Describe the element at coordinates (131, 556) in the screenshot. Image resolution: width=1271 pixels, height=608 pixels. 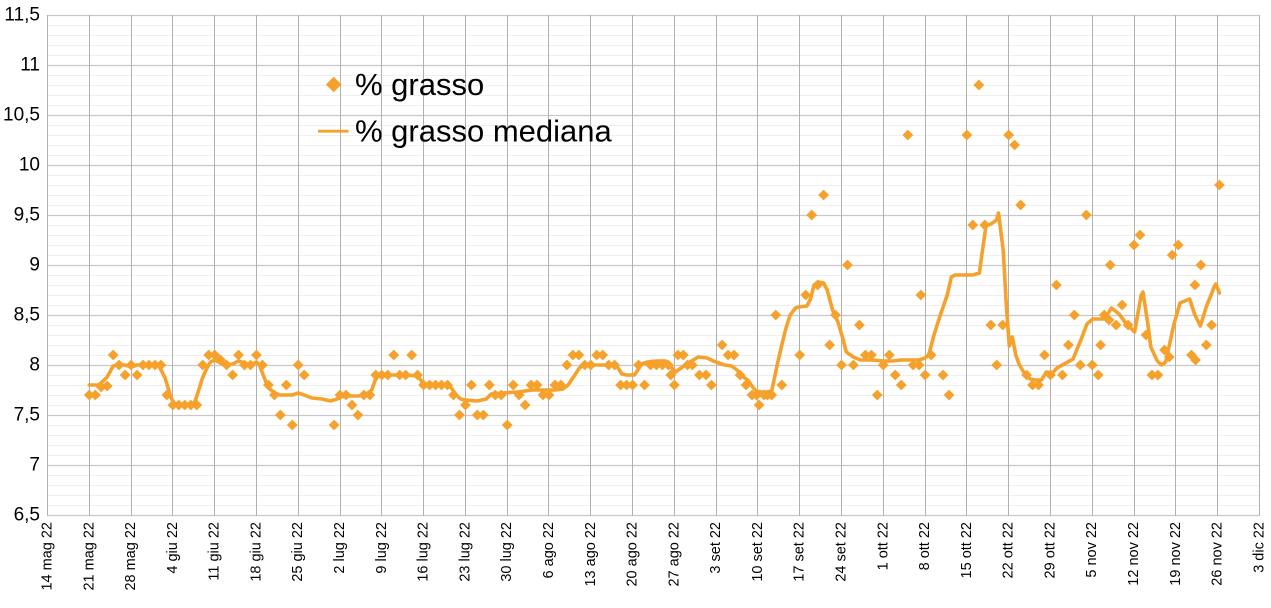
I see `svg-text: 28 mag 22` at that location.